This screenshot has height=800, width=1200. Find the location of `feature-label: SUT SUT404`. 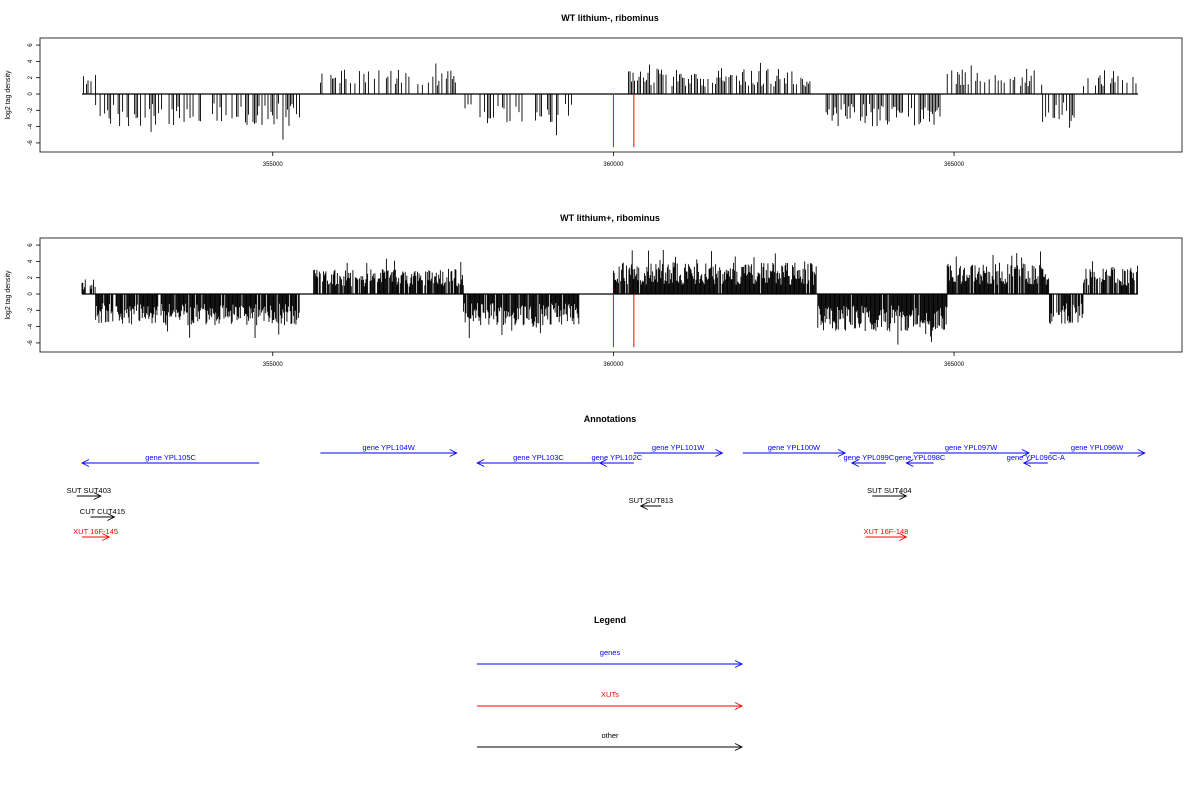

feature-label: SUT SUT404 is located at coordinates (889, 490).